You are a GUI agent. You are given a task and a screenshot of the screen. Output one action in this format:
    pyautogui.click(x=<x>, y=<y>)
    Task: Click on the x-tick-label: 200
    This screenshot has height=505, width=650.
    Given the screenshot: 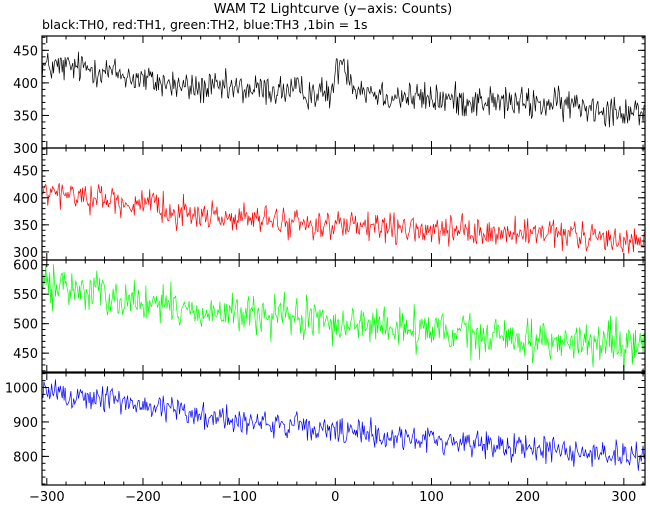 What is the action you would take?
    pyautogui.click(x=527, y=497)
    